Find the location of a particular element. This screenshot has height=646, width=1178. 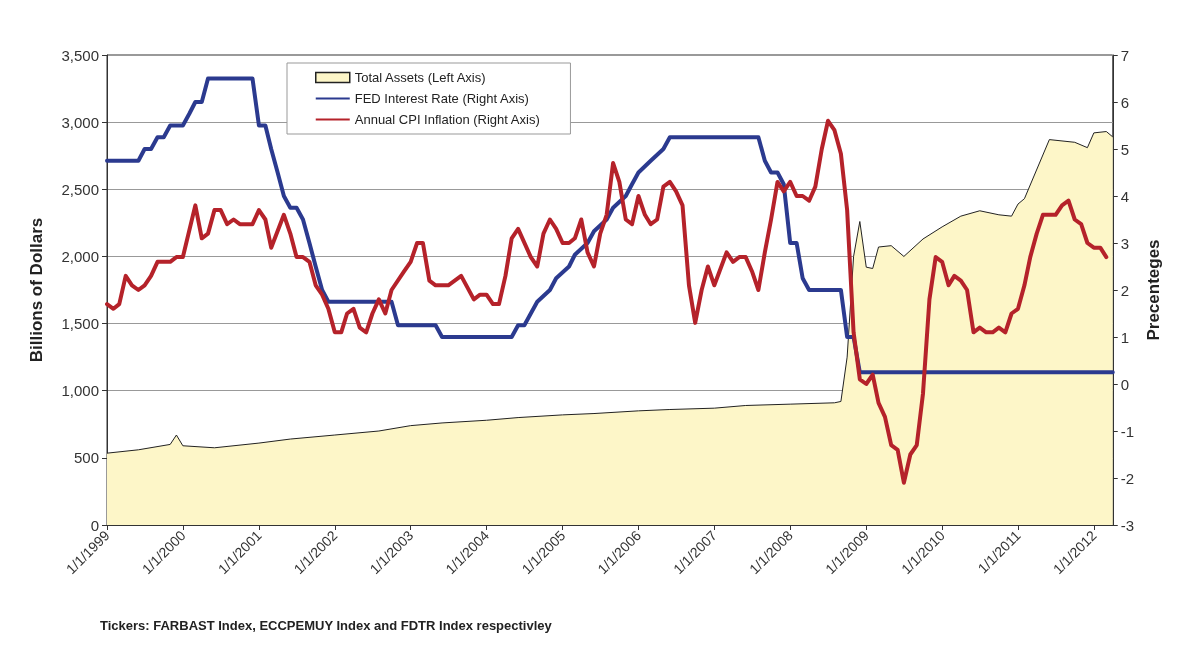

y2-tick-label: 0 is located at coordinates (1125, 384).